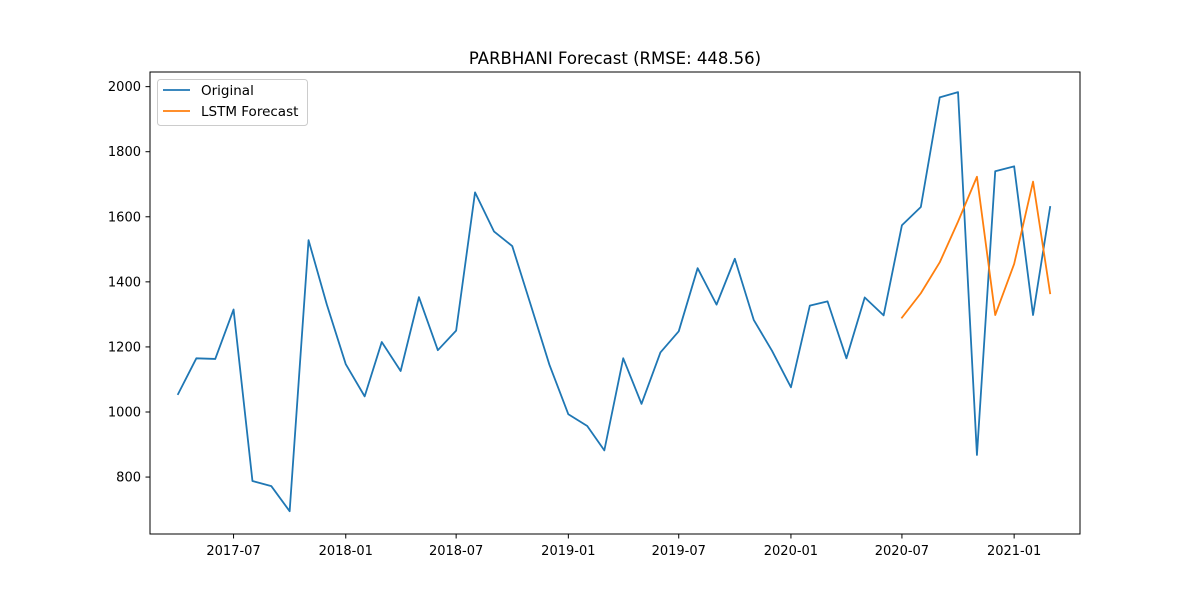 This screenshot has width=1200, height=600. I want to click on x-tick-label-7: 2021-01, so click(1014, 551).